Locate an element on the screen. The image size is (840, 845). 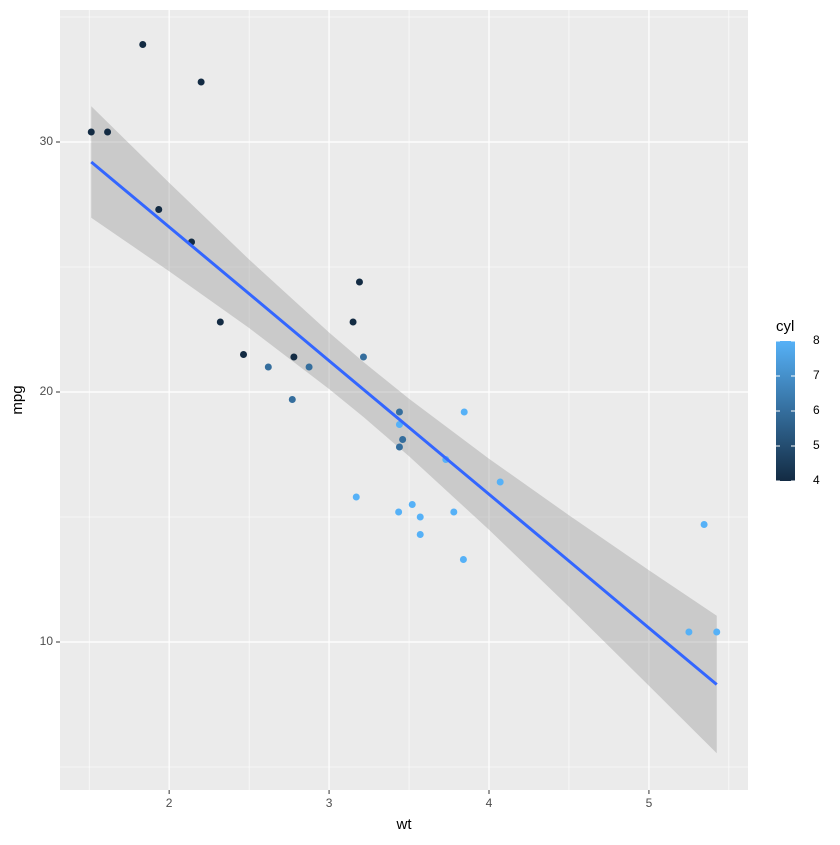
legend-label: 6 is located at coordinates (816, 410).